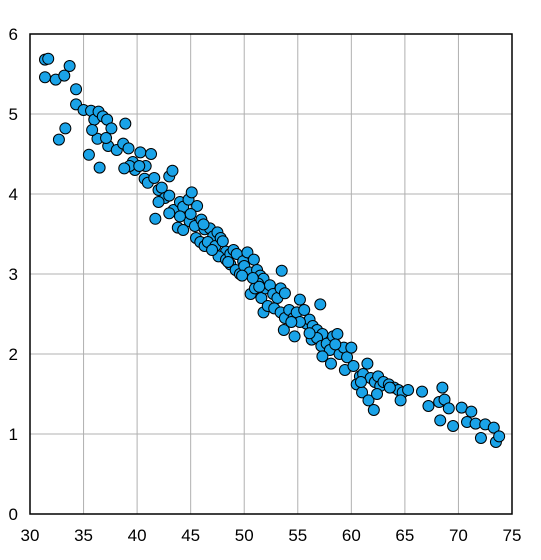 The width and height of the screenshot is (541, 560). I want to click on x-tick-label-60: 60, so click(351, 535).